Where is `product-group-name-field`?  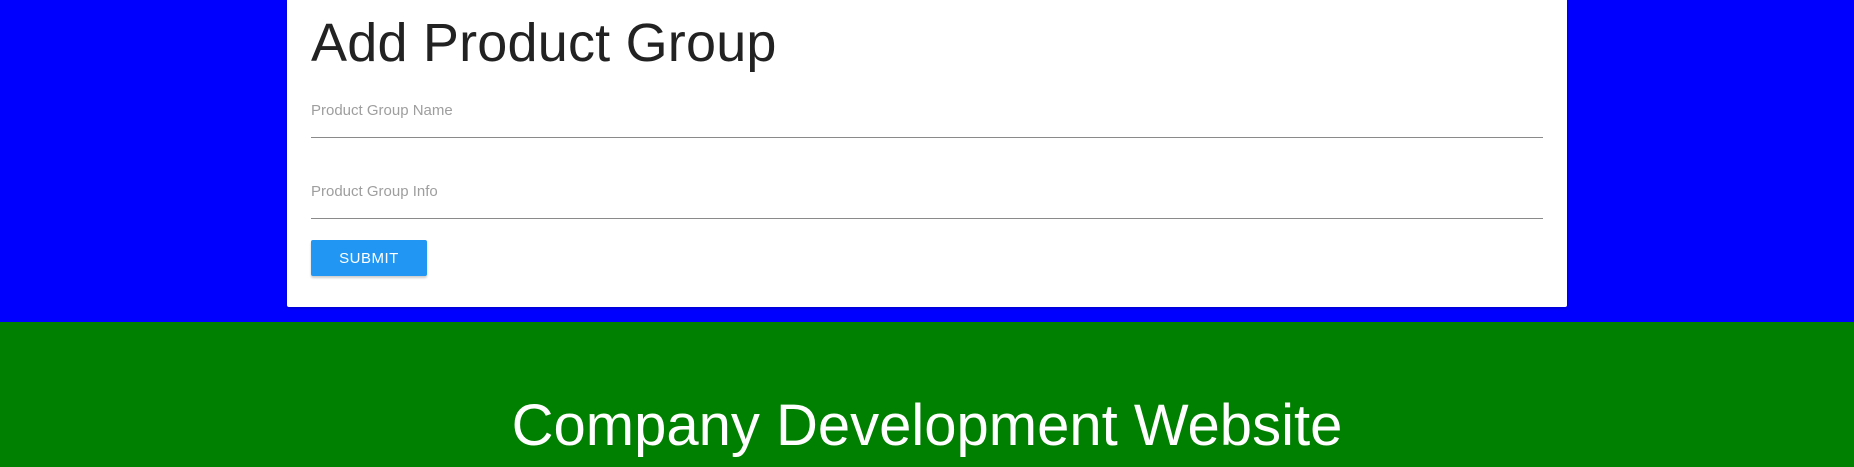 product-group-name-field is located at coordinates (927, 118).